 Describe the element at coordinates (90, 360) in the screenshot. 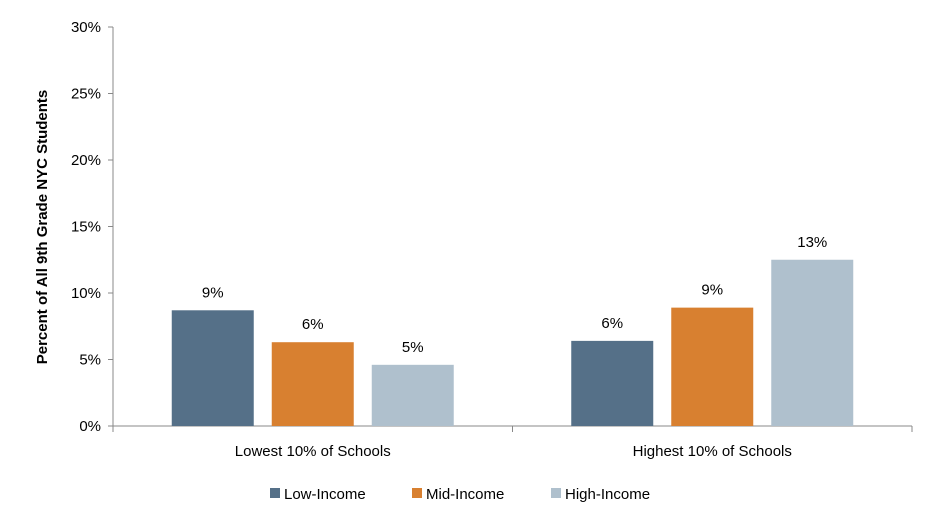

I see `y-tick-label: 5%` at that location.